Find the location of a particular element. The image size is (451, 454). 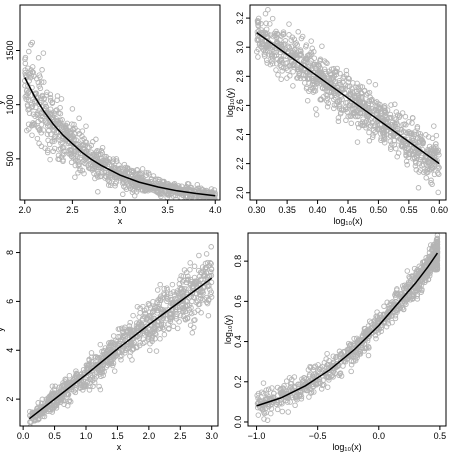

x-axis-label: log₁₀(x) is located at coordinates (347, 221).